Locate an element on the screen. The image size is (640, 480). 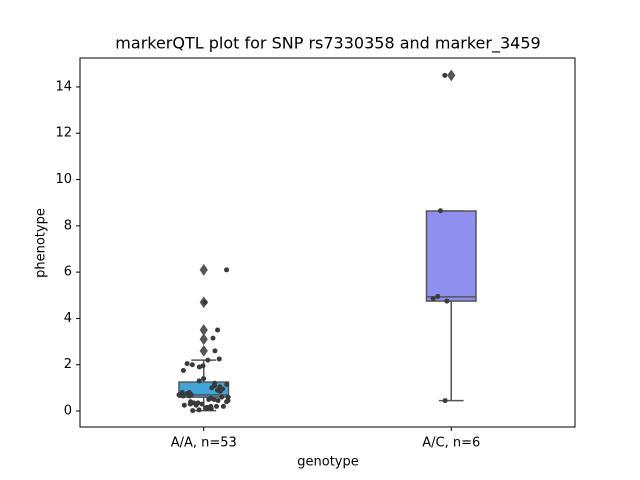
y-tick-label: 0 is located at coordinates (68, 411).